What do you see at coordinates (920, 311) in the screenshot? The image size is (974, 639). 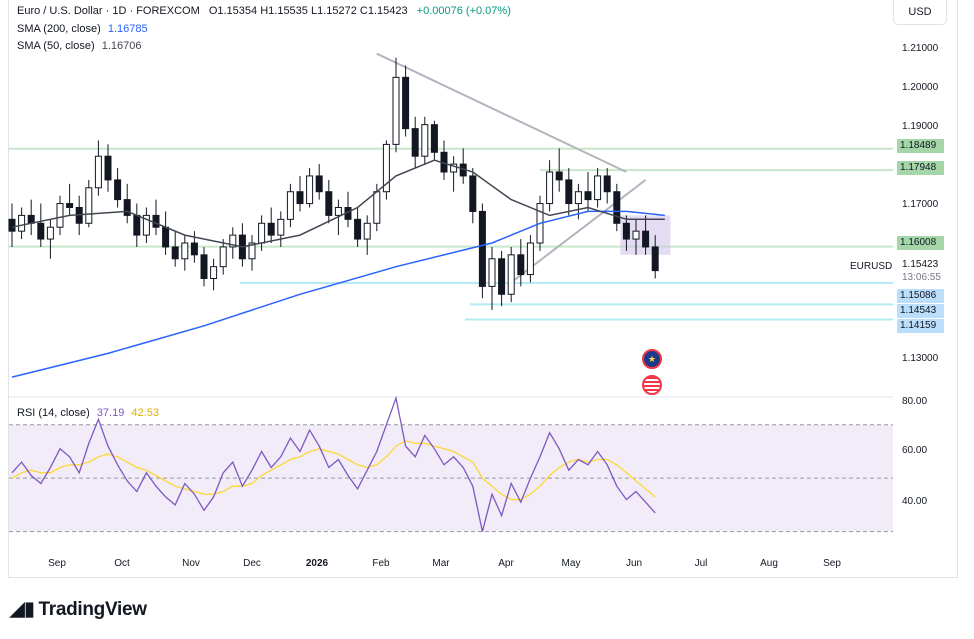 I see `level-badge-5: 1.14543` at bounding box center [920, 311].